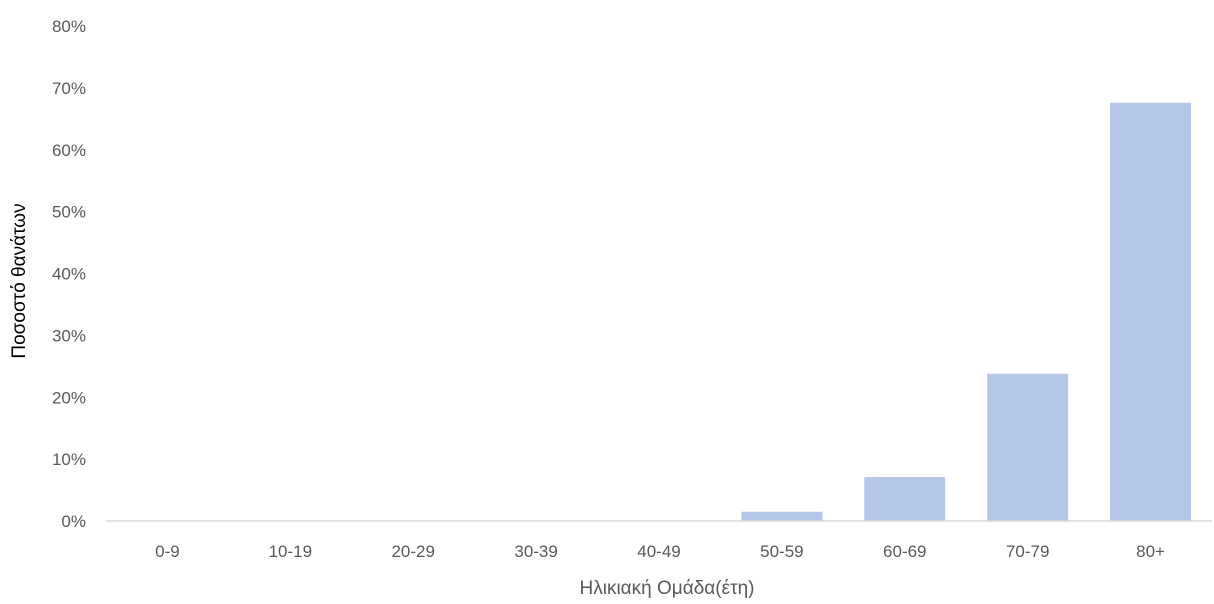 The image size is (1214, 604). I want to click on y-tick-label: 50%, so click(69, 212).